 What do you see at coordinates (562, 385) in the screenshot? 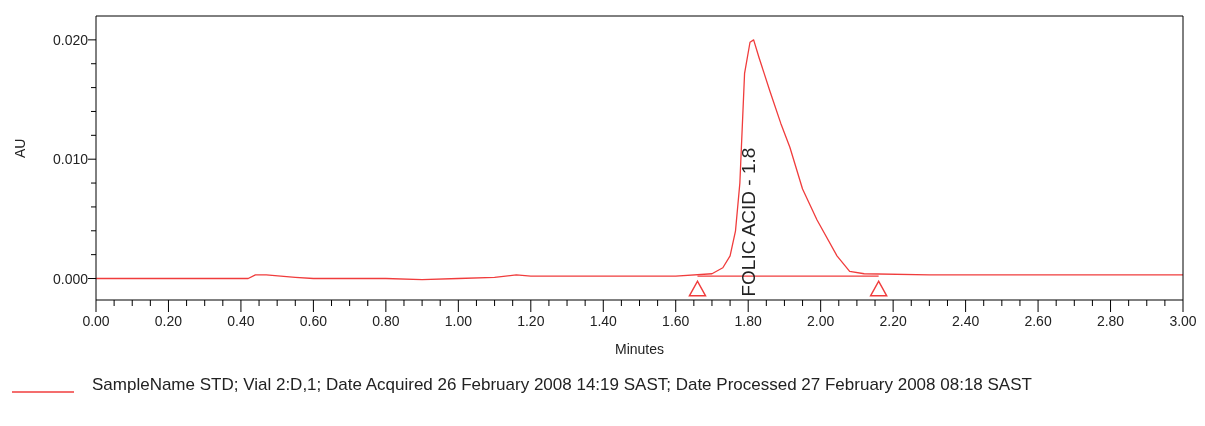
I see `legend-label: SampleName STD; Vial 2:D,1; Date Acquired 26 February 2008 14:19 SAST; Date Processed 27 February 2008 08:18 SAST` at bounding box center [562, 385].